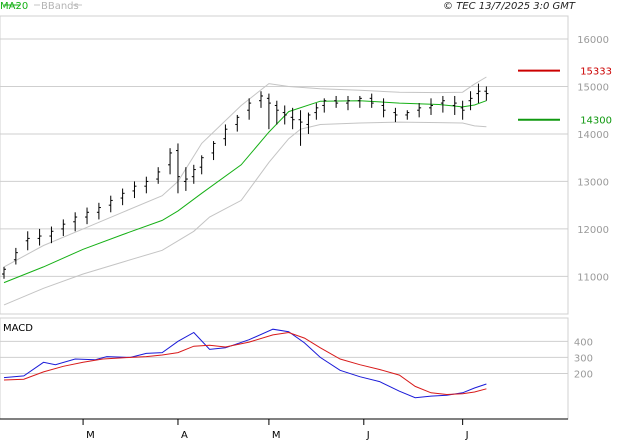 The width and height of the screenshot is (627, 440). Describe the element at coordinates (509, 6) in the screenshot. I see `timestamp: © TEC 13/7/2025 3:0 GMT` at that location.